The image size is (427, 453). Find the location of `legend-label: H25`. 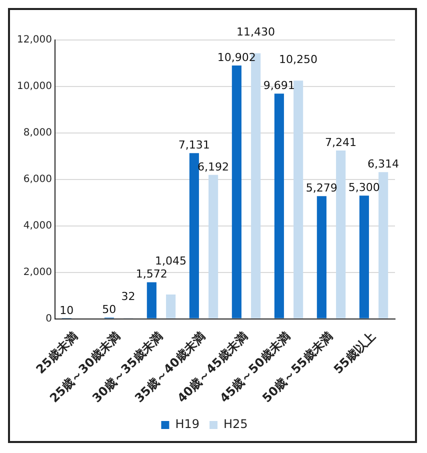

legend-label: H25 is located at coordinates (236, 424).